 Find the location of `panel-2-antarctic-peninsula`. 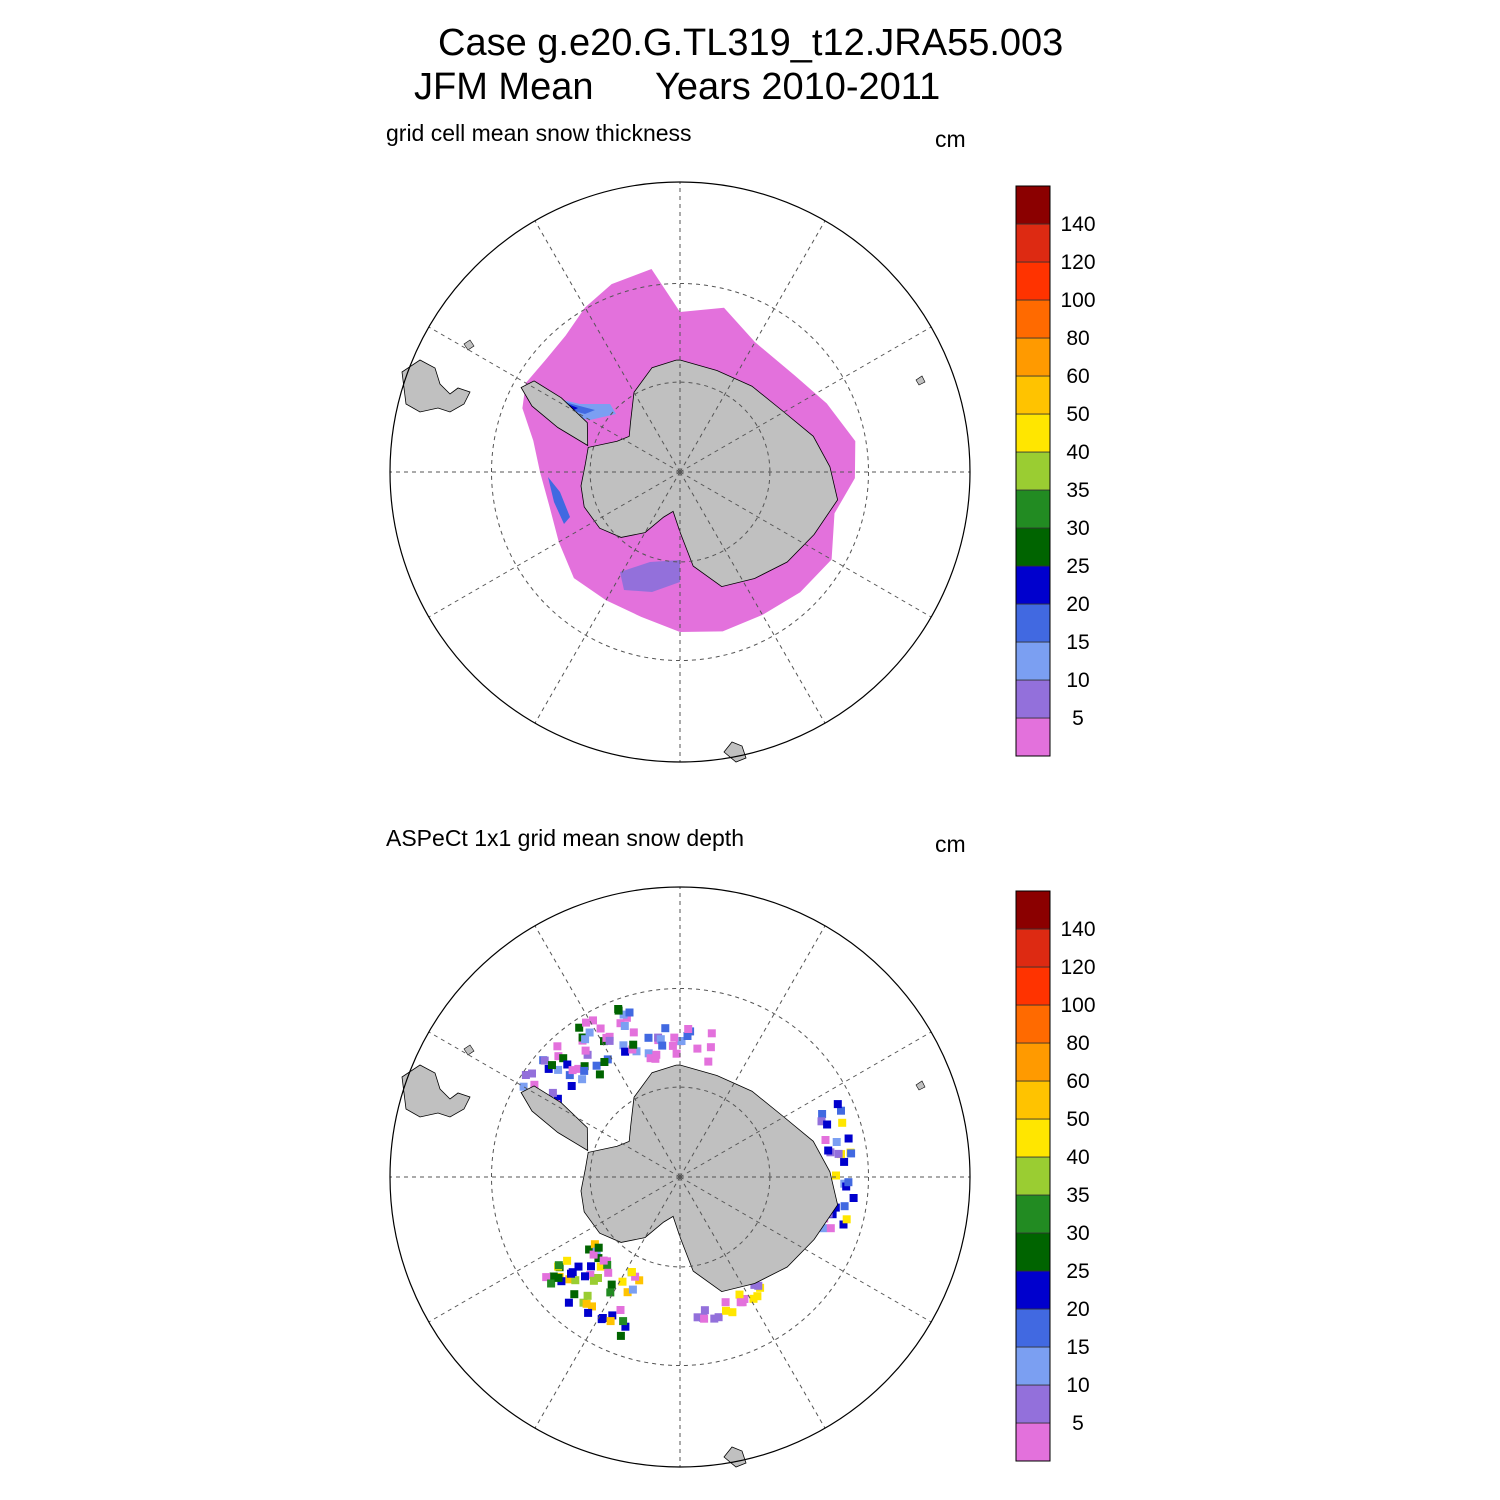

panel-2-antarctic-peninsula is located at coordinates (554, 1118).